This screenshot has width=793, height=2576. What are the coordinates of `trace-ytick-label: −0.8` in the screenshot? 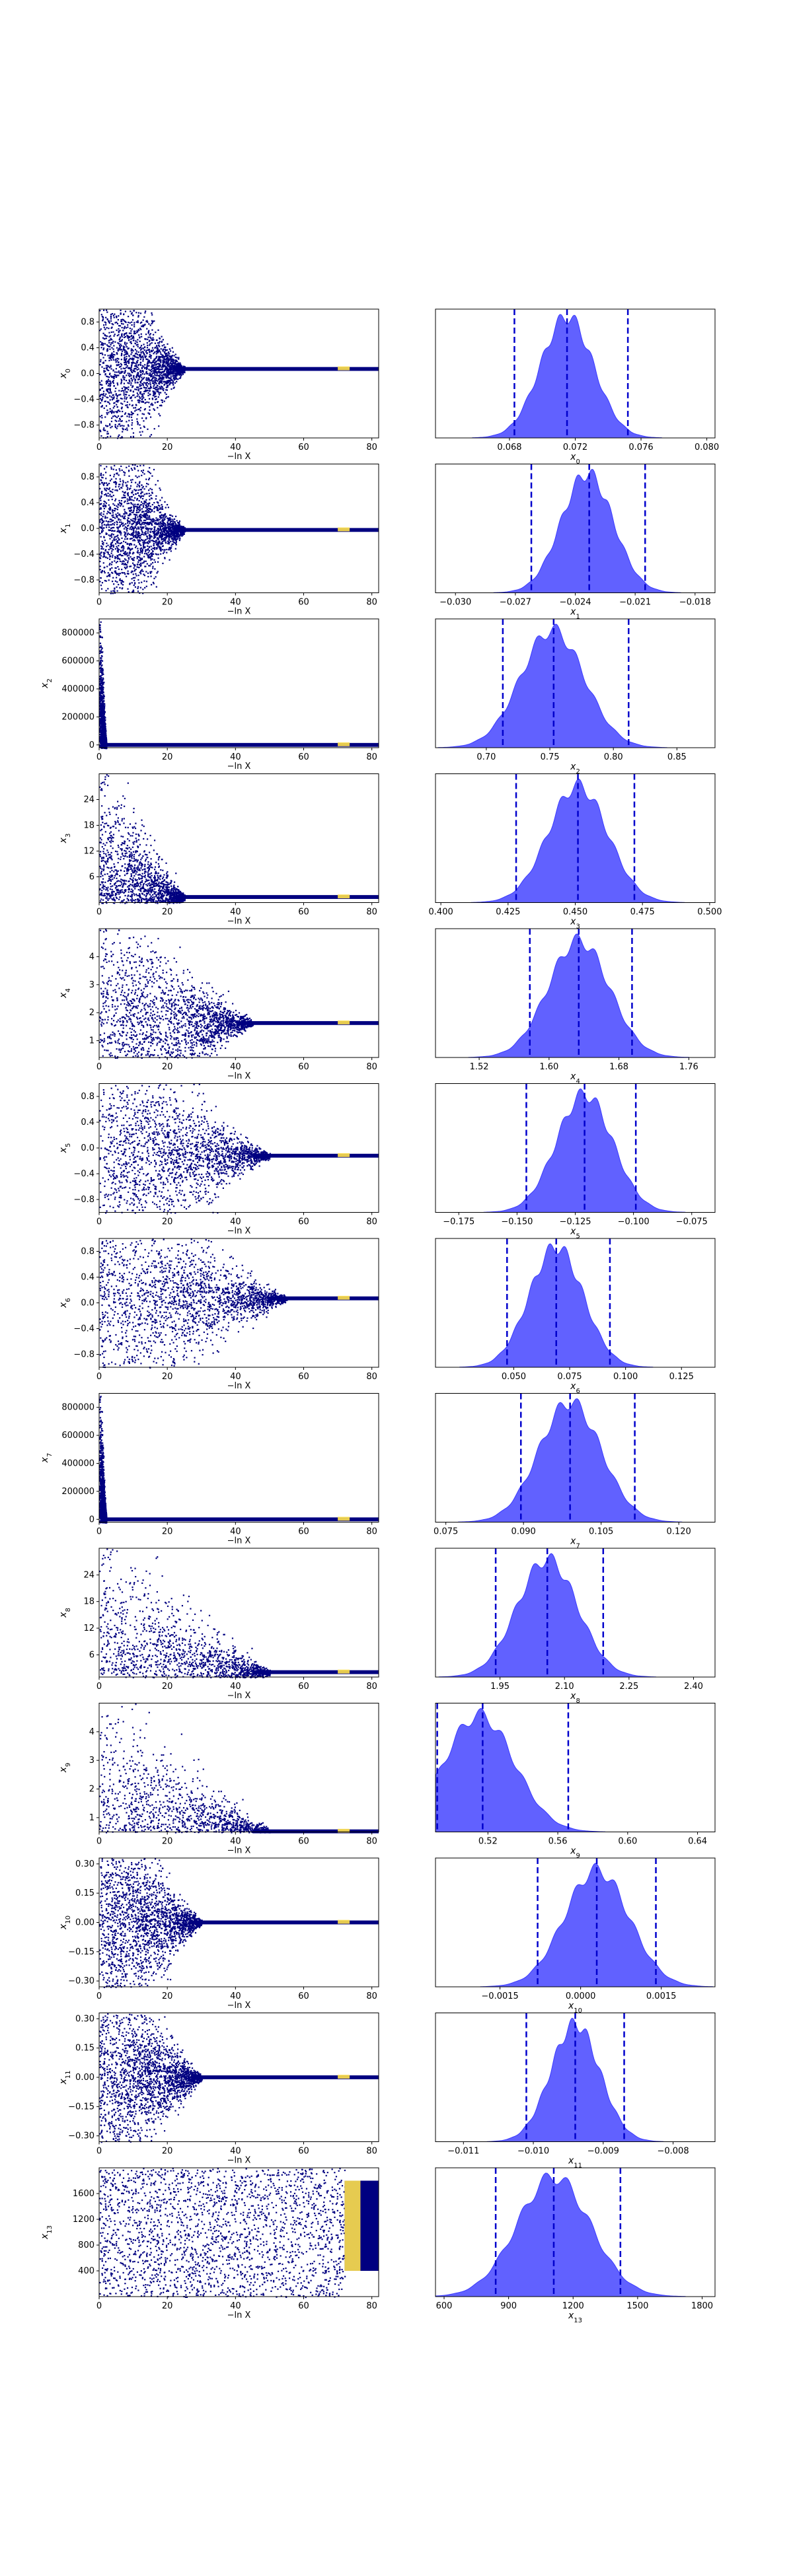 It's located at (84, 580).